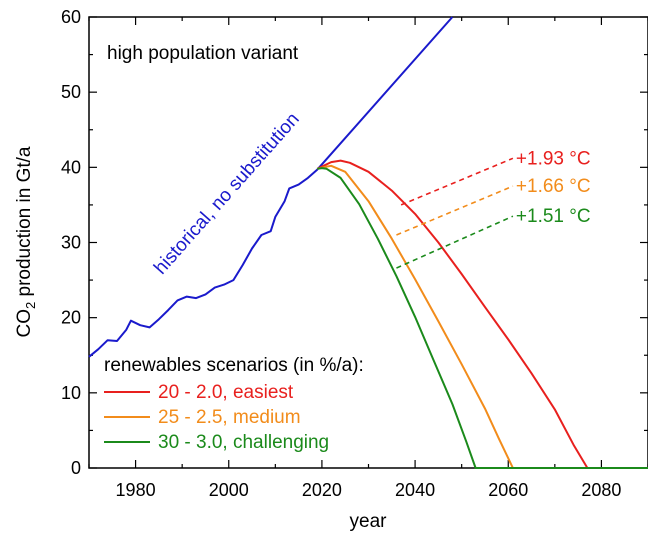 The width and height of the screenshot is (648, 535). What do you see at coordinates (71, 17) in the screenshot?
I see `y-tick-label: 60` at bounding box center [71, 17].